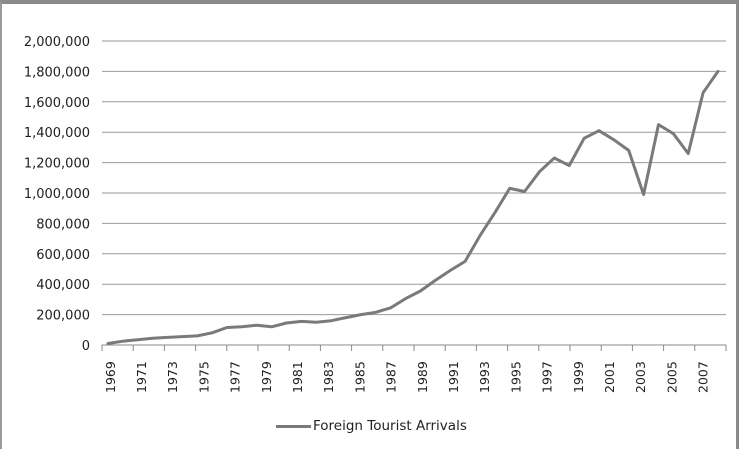 Image resolution: width=744 pixels, height=453 pixels. What do you see at coordinates (57, 72) in the screenshot?
I see `y-tick-label: 1,800,000` at bounding box center [57, 72].